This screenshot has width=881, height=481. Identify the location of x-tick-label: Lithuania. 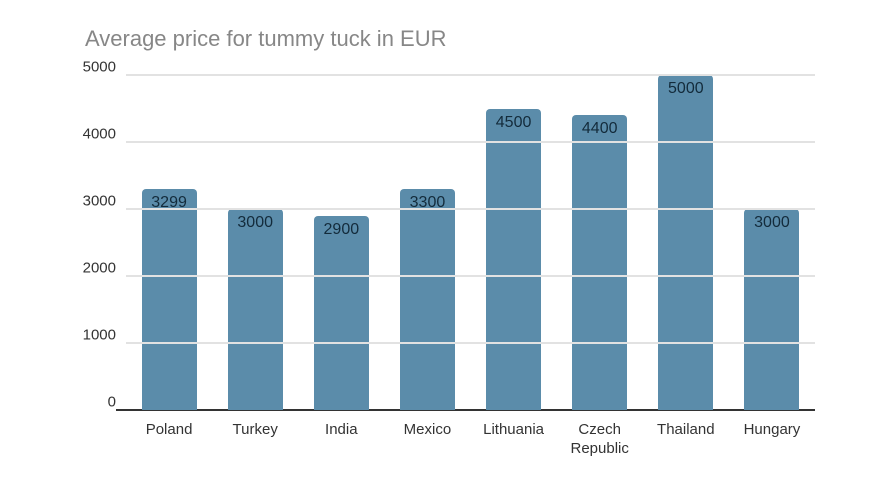
(513, 429).